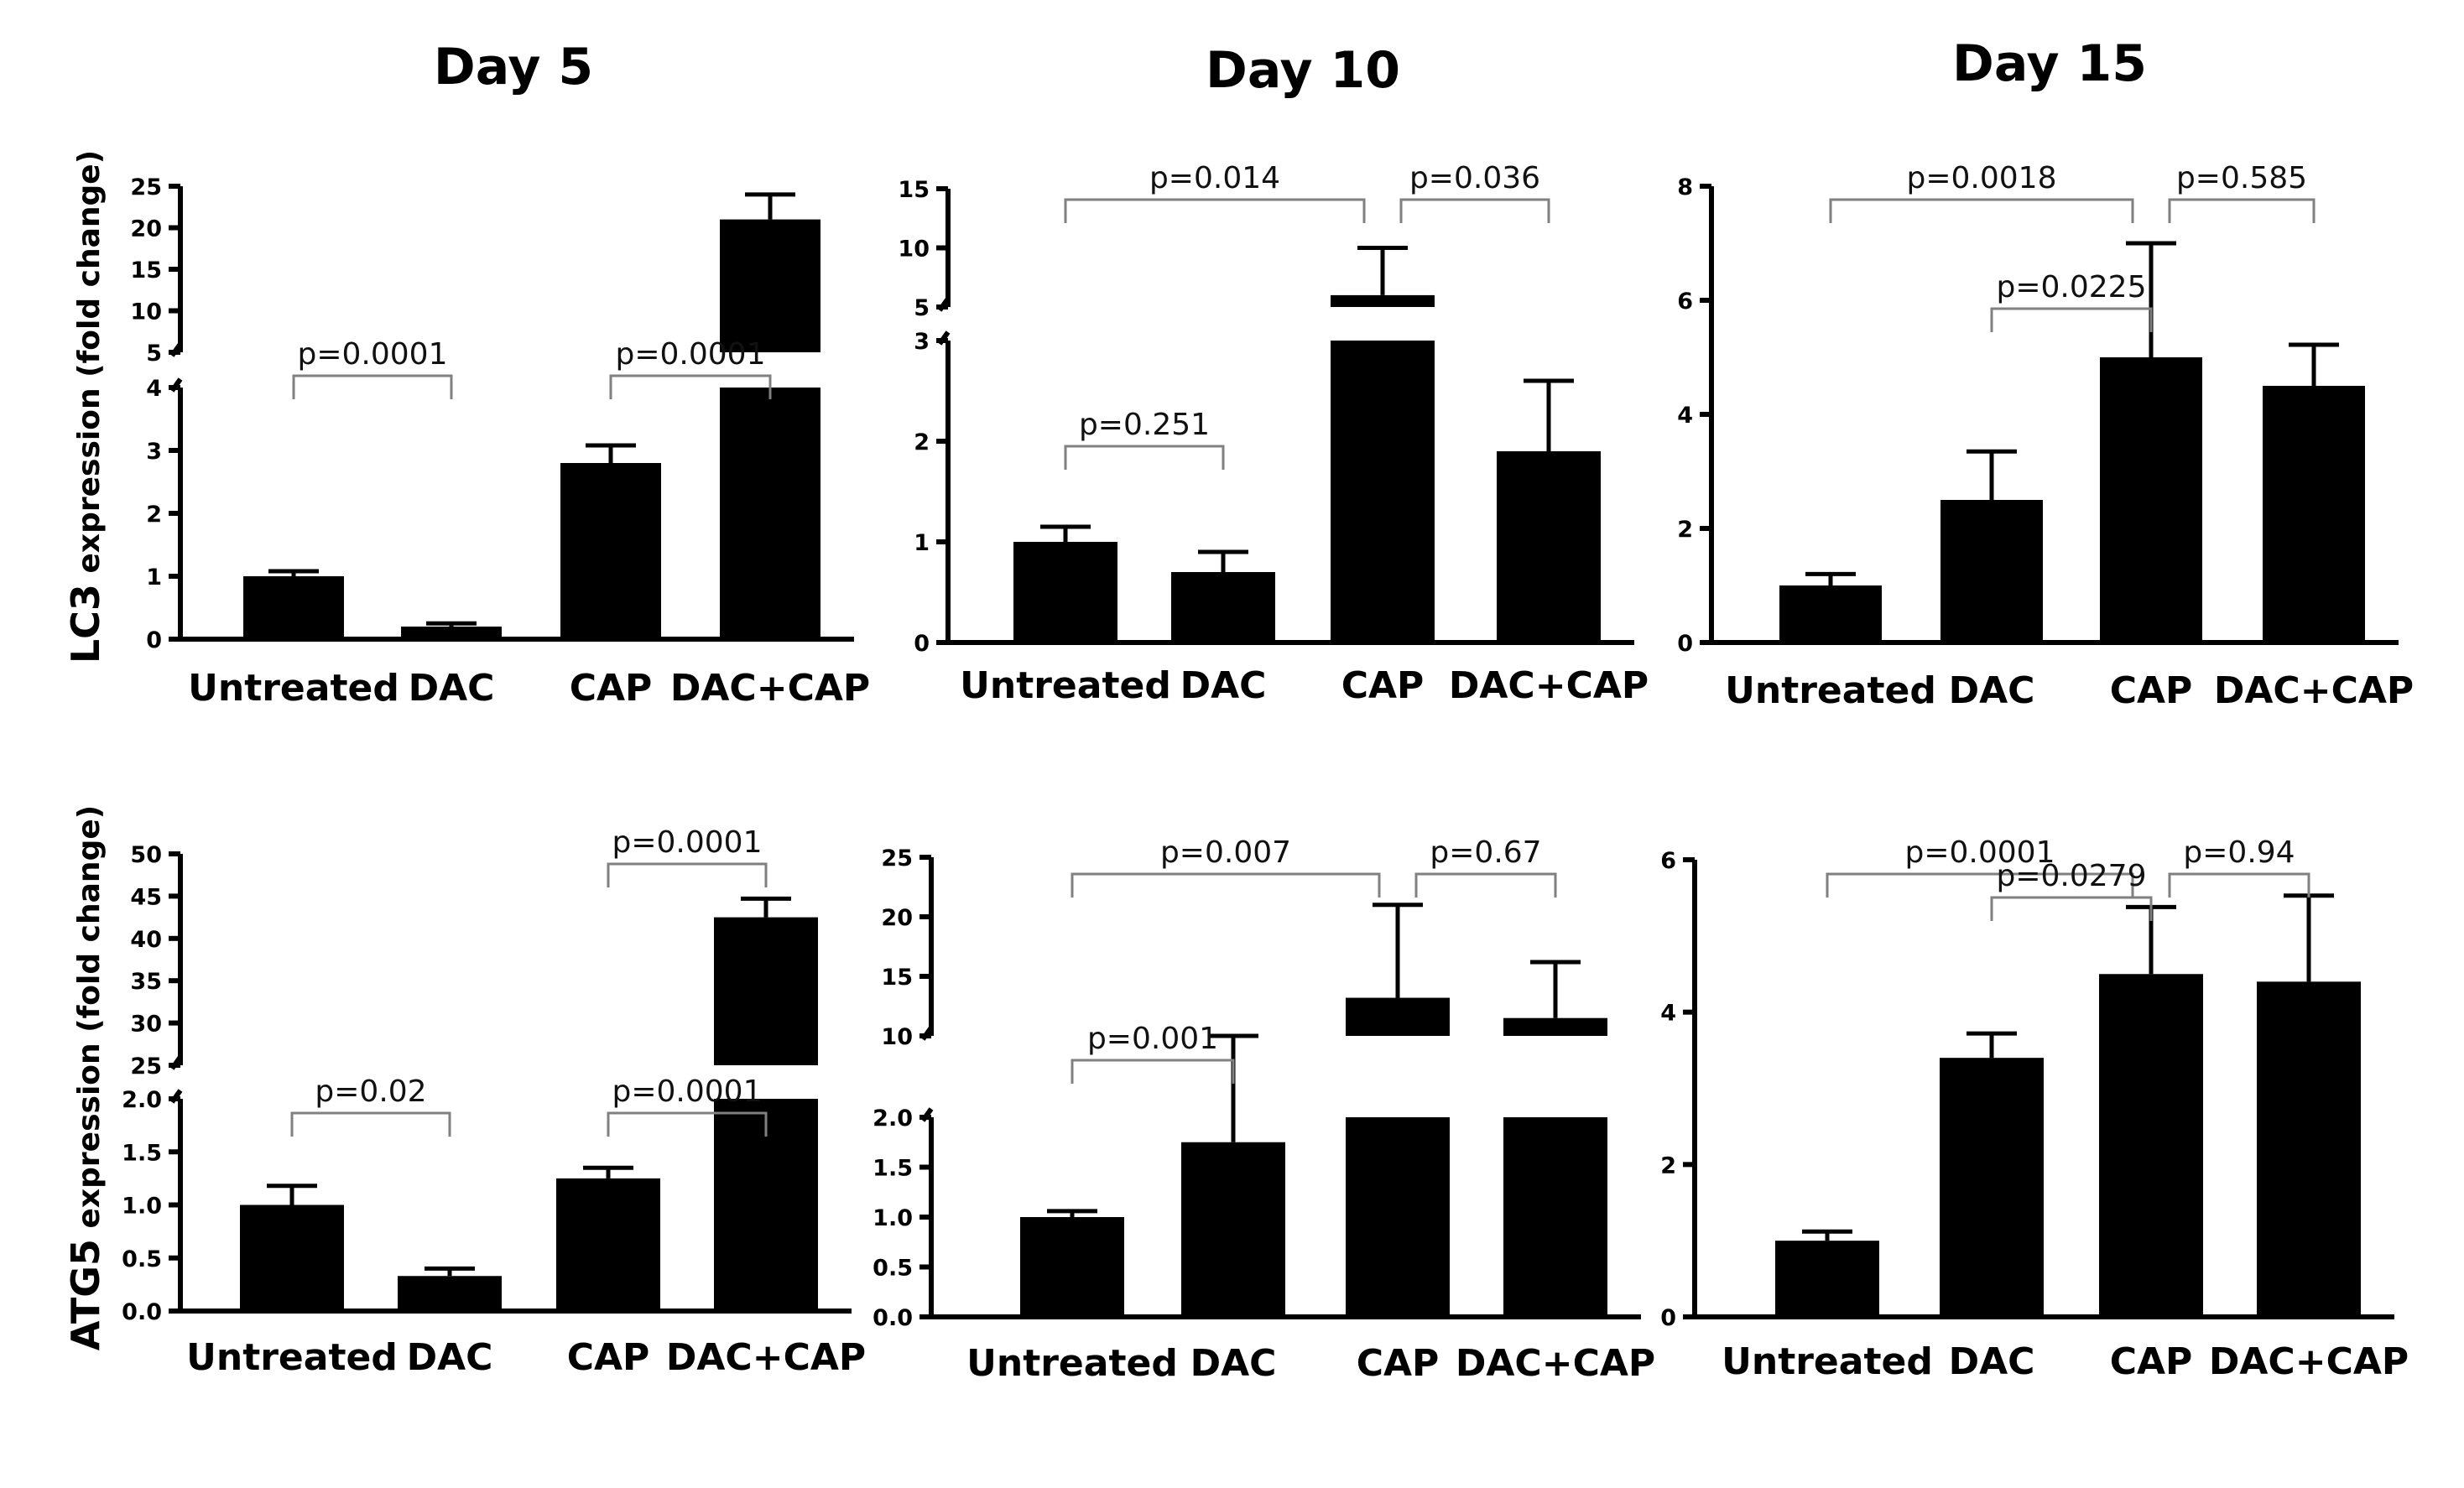 The height and width of the screenshot is (1488, 2464). Describe the element at coordinates (1549, 547) in the screenshot. I see `bar-dac-plus-cap` at that location.